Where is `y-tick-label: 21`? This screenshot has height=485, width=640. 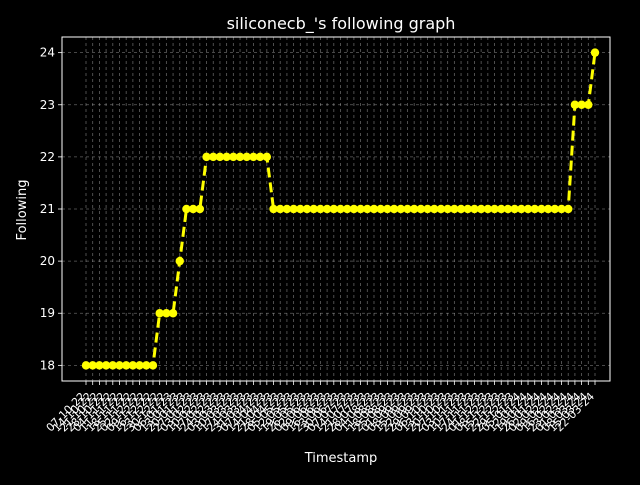
y-tick-label: 21 is located at coordinates (47, 209).